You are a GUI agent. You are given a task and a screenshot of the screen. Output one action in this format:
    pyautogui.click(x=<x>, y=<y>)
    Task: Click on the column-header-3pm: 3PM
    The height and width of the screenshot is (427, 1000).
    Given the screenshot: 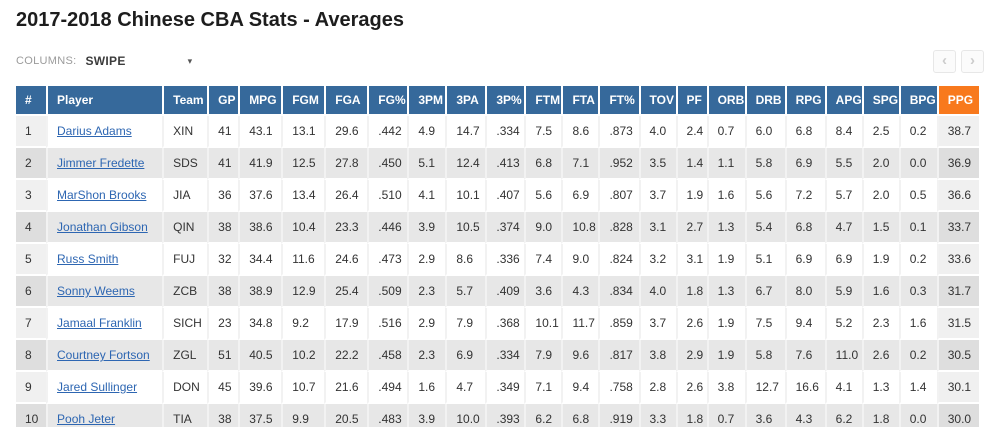 What is the action you would take?
    pyautogui.click(x=426, y=101)
    